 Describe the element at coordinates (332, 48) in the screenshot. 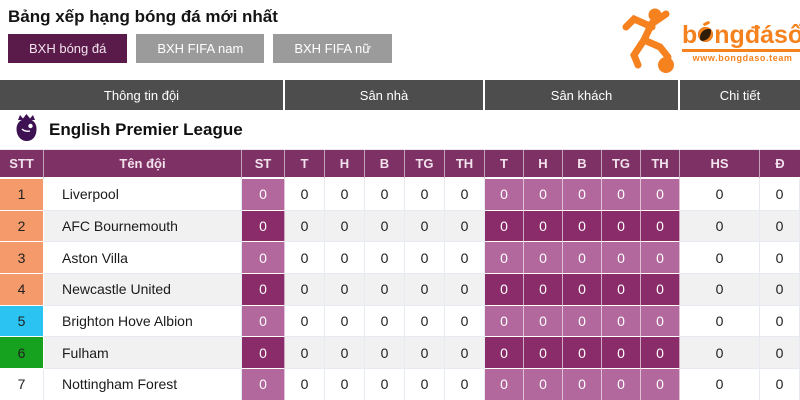

I see `tab-bxh-fifa-nu: BXH FIFA nữ` at that location.